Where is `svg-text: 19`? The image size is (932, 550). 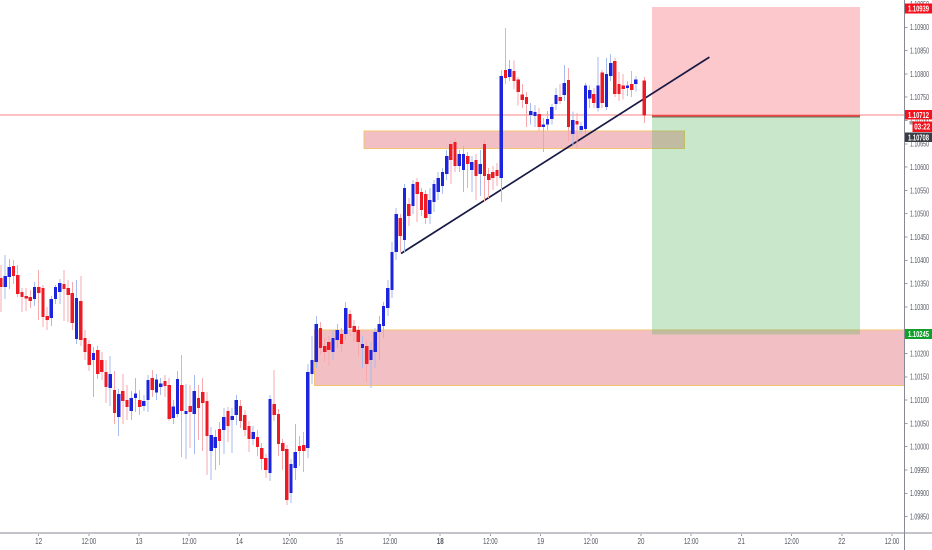
svg-text: 19 is located at coordinates (540, 541).